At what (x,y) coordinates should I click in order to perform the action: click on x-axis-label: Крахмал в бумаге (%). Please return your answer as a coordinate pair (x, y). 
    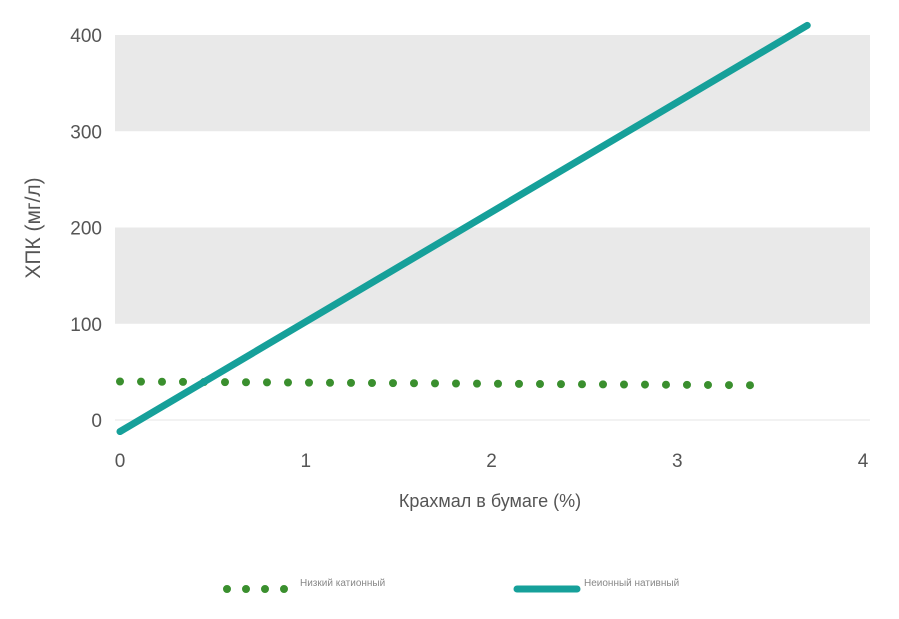
    Looking at the image, I should click on (490, 501).